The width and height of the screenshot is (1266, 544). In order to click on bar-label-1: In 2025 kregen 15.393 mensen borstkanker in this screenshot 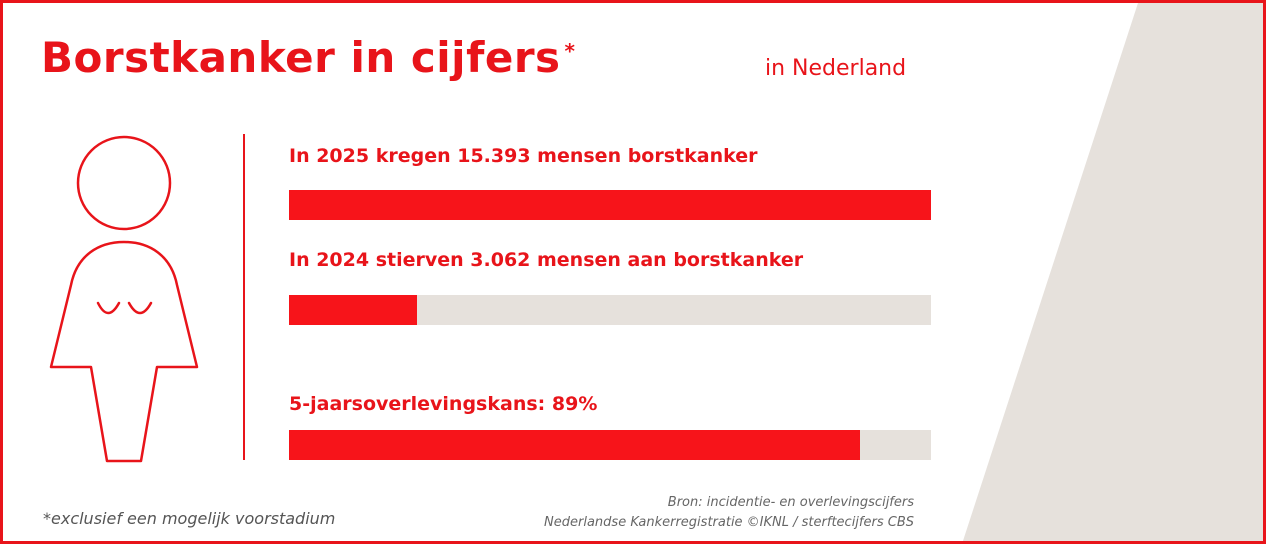, I will do `click(523, 156)`.